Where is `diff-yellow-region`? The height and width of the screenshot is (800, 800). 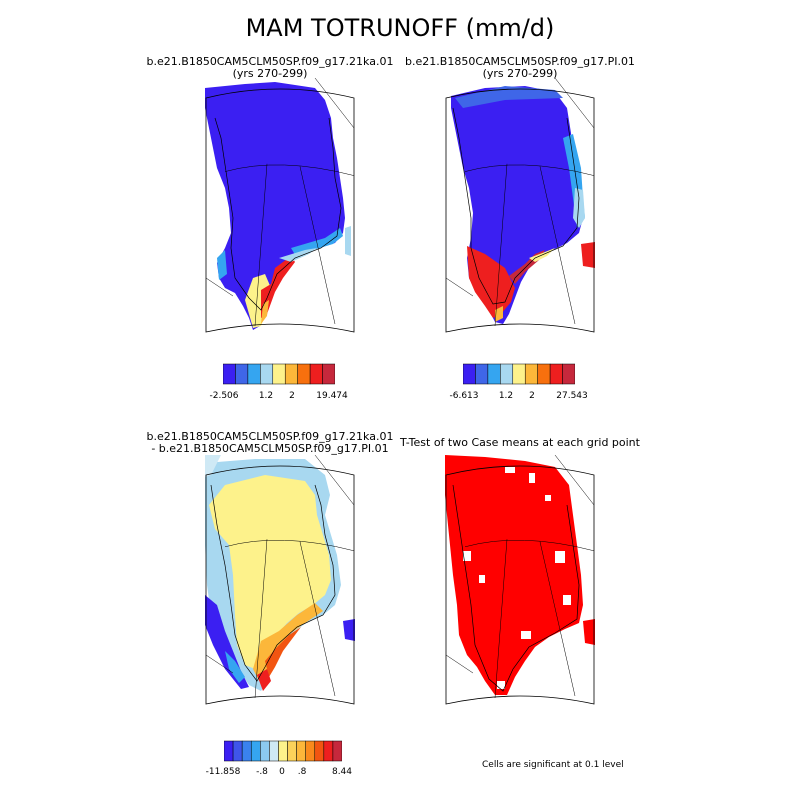
diff-yellow-region is located at coordinates (270, 572).